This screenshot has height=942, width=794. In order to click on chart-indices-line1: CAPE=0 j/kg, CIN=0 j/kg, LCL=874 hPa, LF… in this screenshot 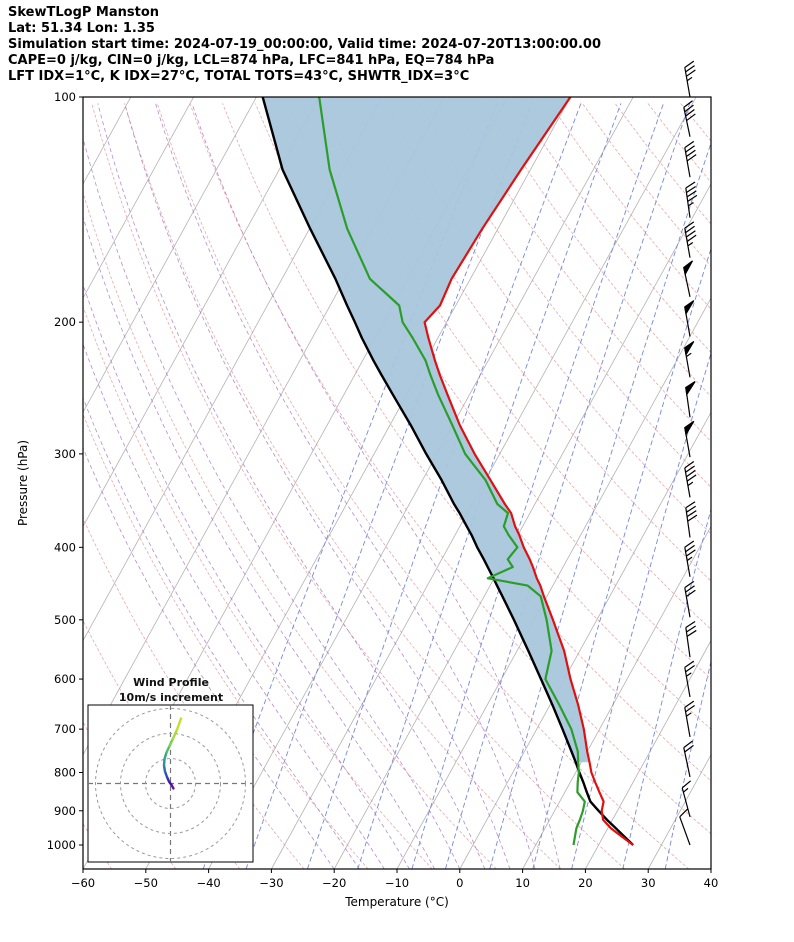, I will do `click(251, 60)`.